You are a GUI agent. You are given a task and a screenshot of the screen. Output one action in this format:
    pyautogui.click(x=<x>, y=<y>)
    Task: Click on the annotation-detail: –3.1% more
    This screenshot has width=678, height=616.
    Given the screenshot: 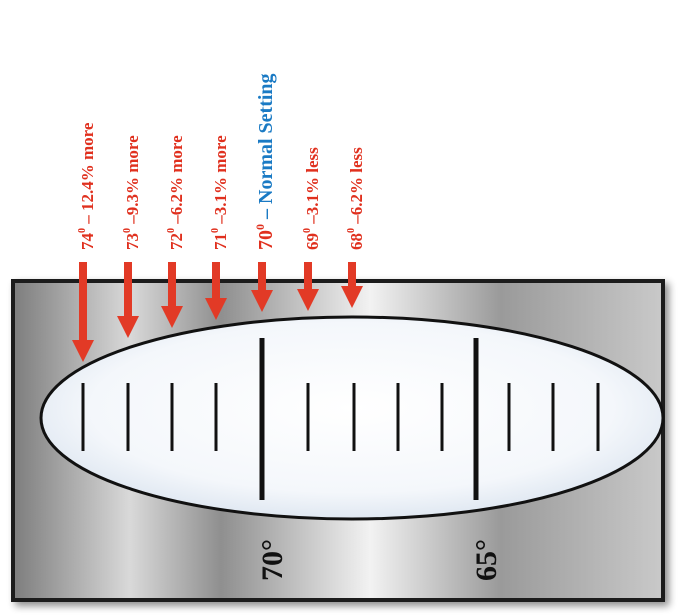 What is the action you would take?
    pyautogui.click(x=220, y=181)
    